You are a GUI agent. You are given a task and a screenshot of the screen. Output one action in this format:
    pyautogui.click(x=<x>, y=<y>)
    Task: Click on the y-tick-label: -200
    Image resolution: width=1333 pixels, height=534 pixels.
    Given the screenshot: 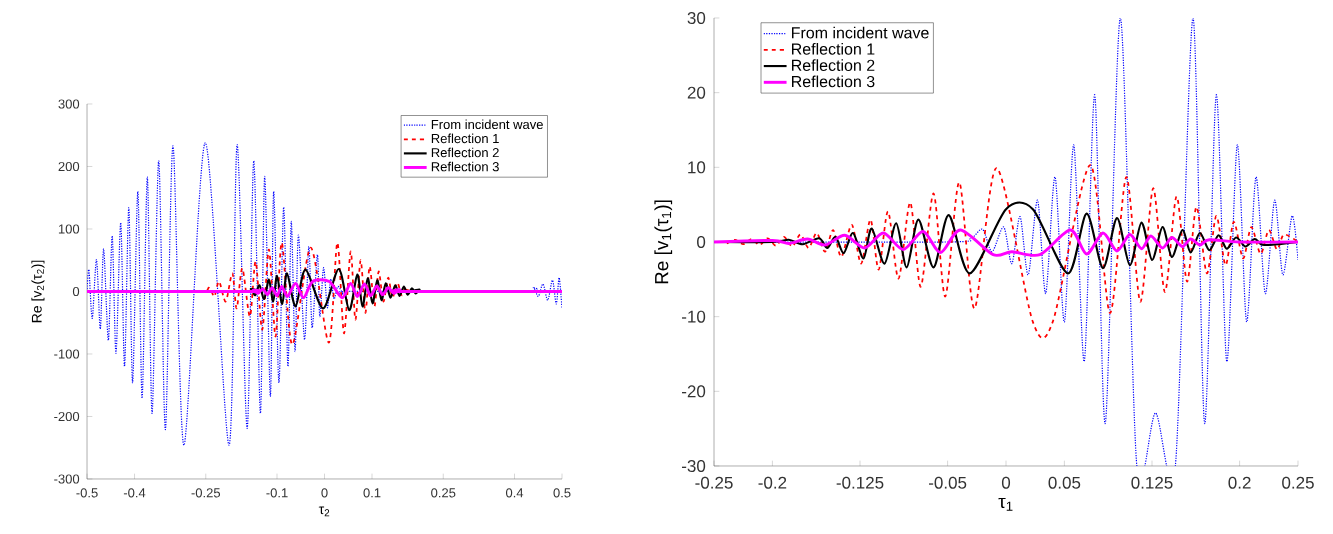 What is the action you would take?
    pyautogui.click(x=67, y=416)
    